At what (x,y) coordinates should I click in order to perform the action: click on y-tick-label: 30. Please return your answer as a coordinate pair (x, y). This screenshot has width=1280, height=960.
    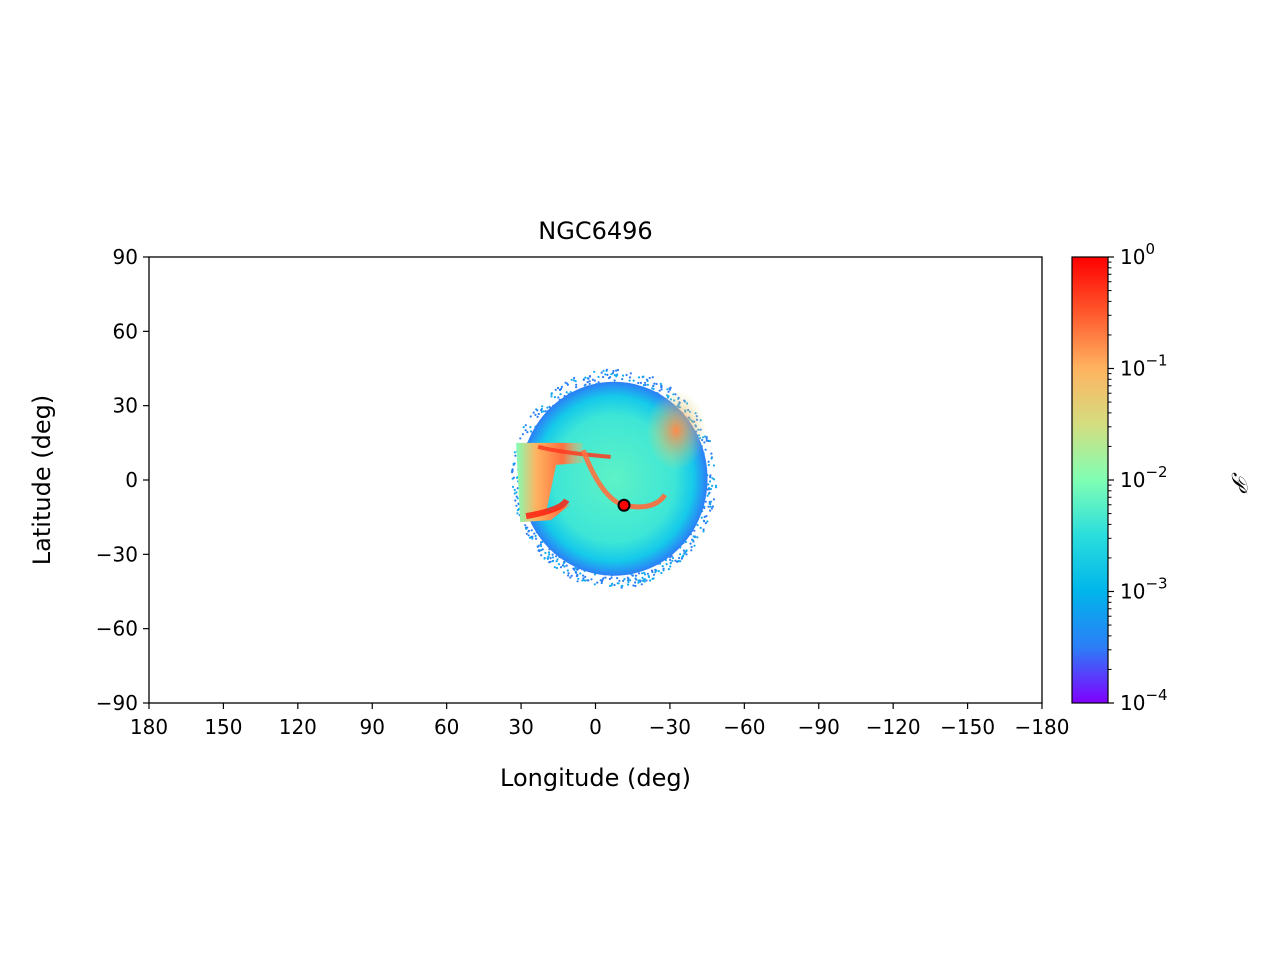
    Looking at the image, I should click on (125, 406).